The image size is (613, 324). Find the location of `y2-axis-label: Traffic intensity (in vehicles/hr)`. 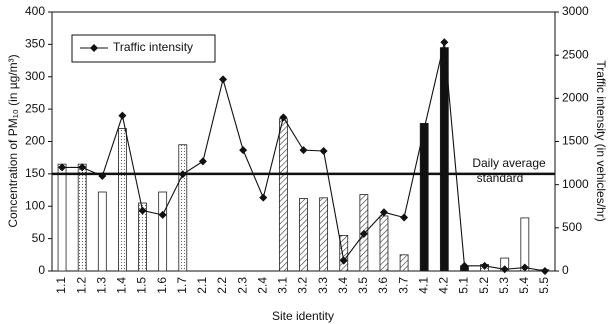

y2-axis-label: Traffic intensity (in vehicles/hr) is located at coordinates (601, 140).